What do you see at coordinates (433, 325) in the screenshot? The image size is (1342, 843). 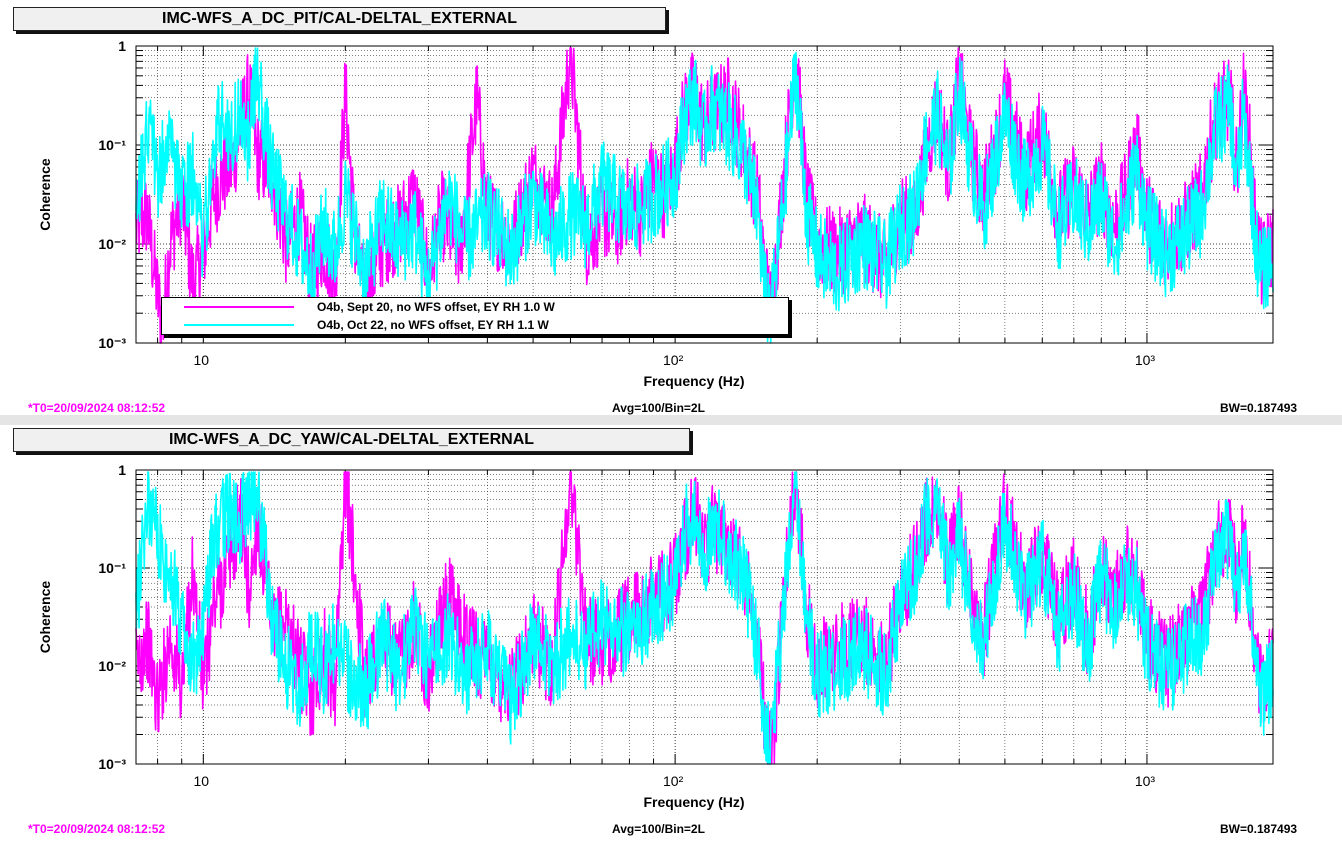 I see `legend-label-oct22: O4b, Oct 22, no WFS offset, EY RH 1.1 W` at bounding box center [433, 325].